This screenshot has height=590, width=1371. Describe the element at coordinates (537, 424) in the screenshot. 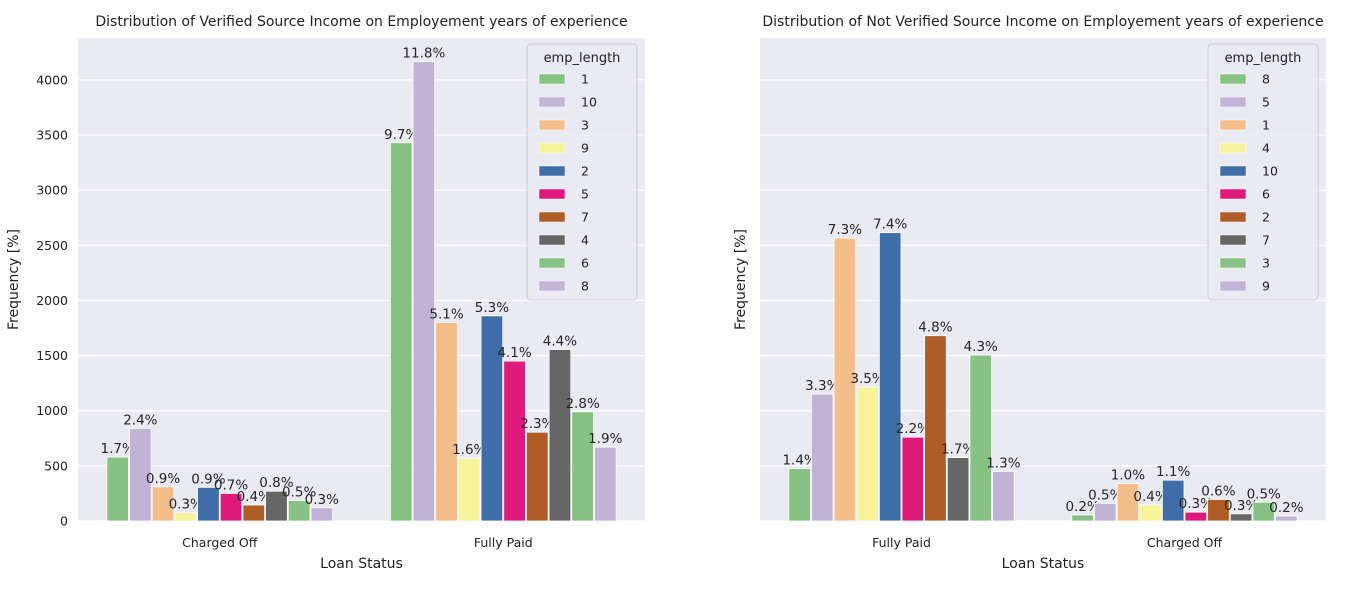

I see `bar-data-label: 2.3%` at that location.